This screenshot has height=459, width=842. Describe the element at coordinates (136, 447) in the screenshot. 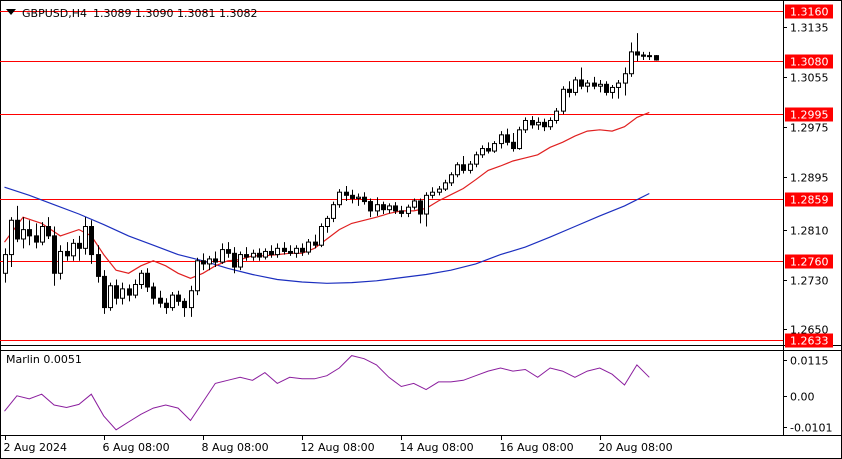

I see `time-tick-label: 6 Aug 08:00` at that location.